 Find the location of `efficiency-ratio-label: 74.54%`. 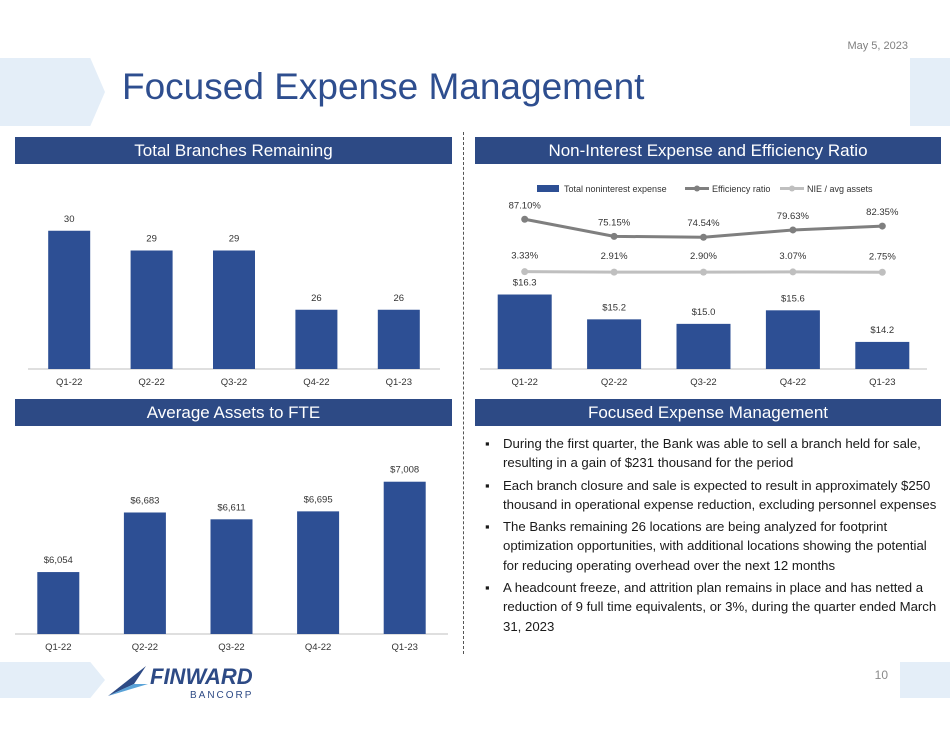

efficiency-ratio-label: 74.54% is located at coordinates (703, 223).